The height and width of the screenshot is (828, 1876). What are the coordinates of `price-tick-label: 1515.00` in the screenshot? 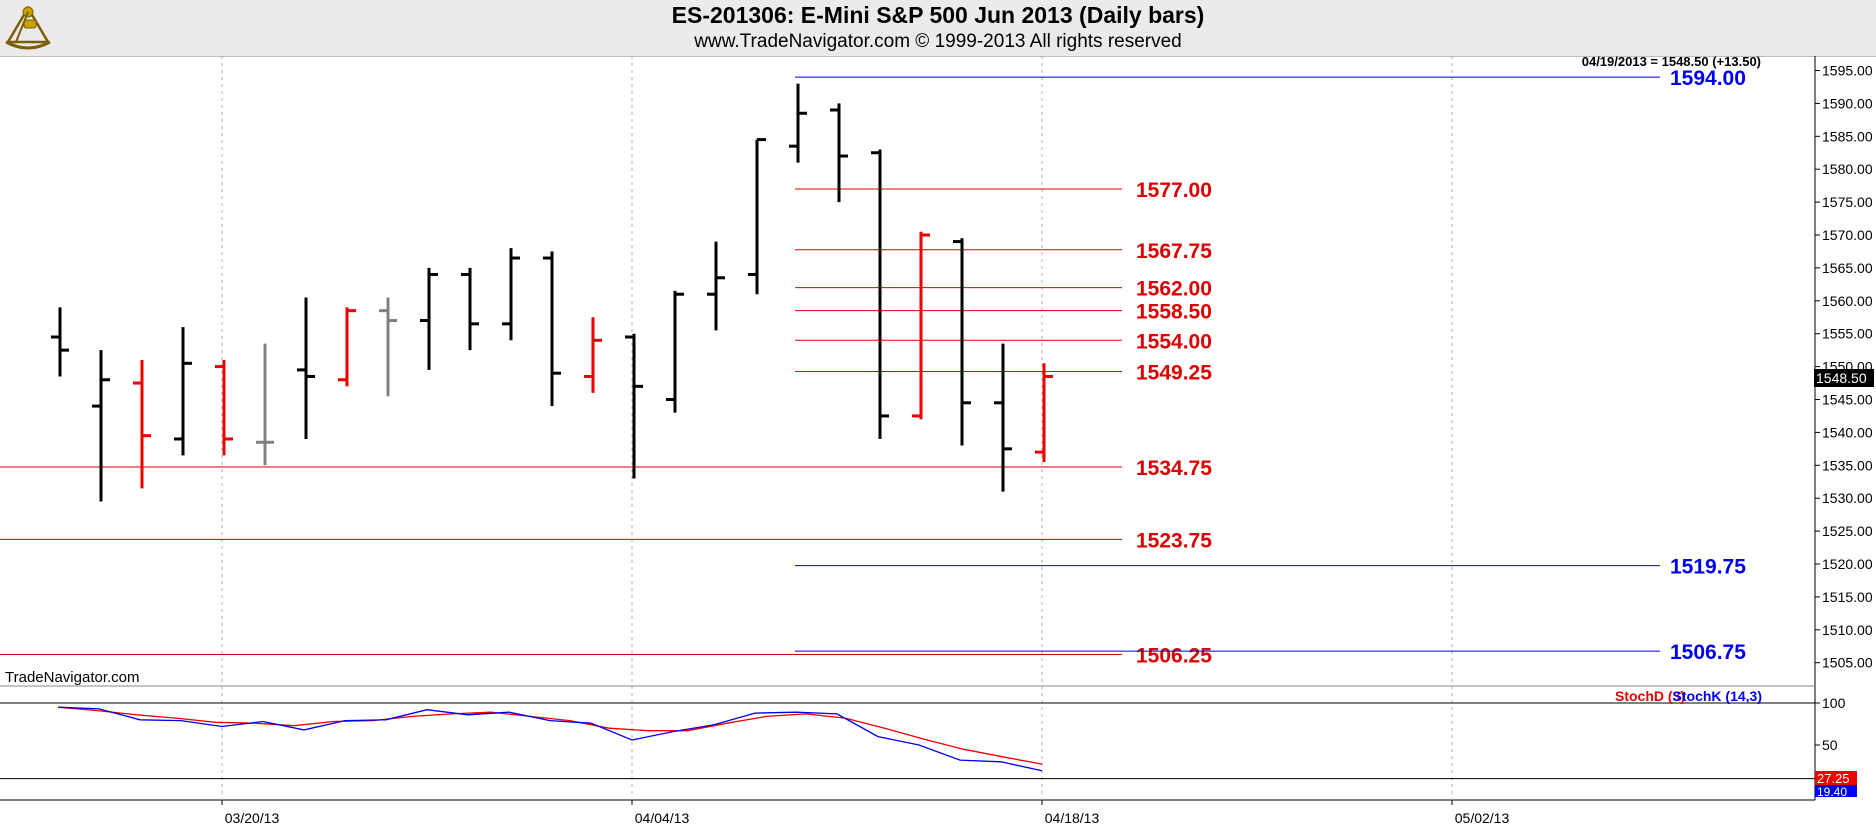 It's located at (1847, 597).